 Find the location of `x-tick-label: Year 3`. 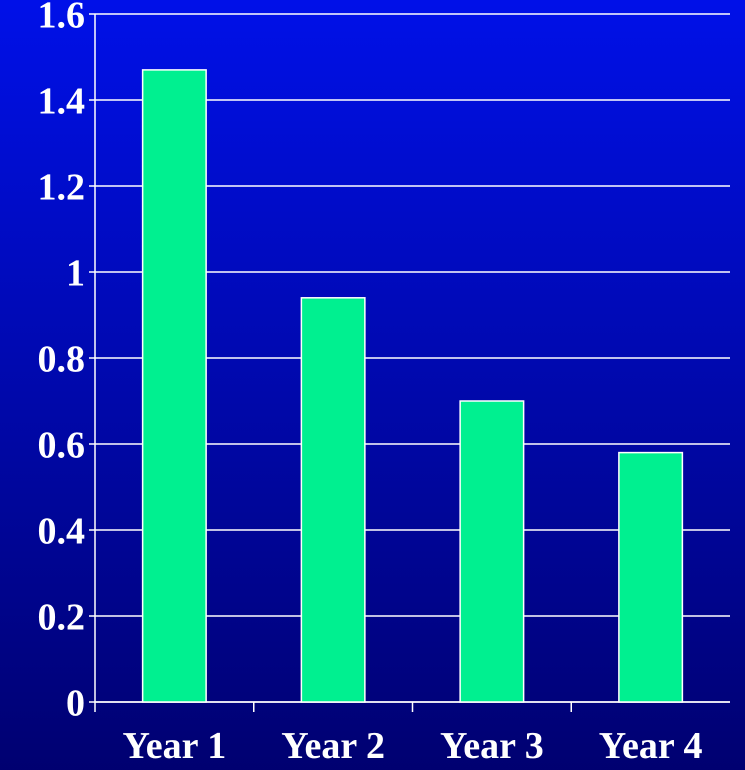

x-tick-label: Year 3 is located at coordinates (492, 746).